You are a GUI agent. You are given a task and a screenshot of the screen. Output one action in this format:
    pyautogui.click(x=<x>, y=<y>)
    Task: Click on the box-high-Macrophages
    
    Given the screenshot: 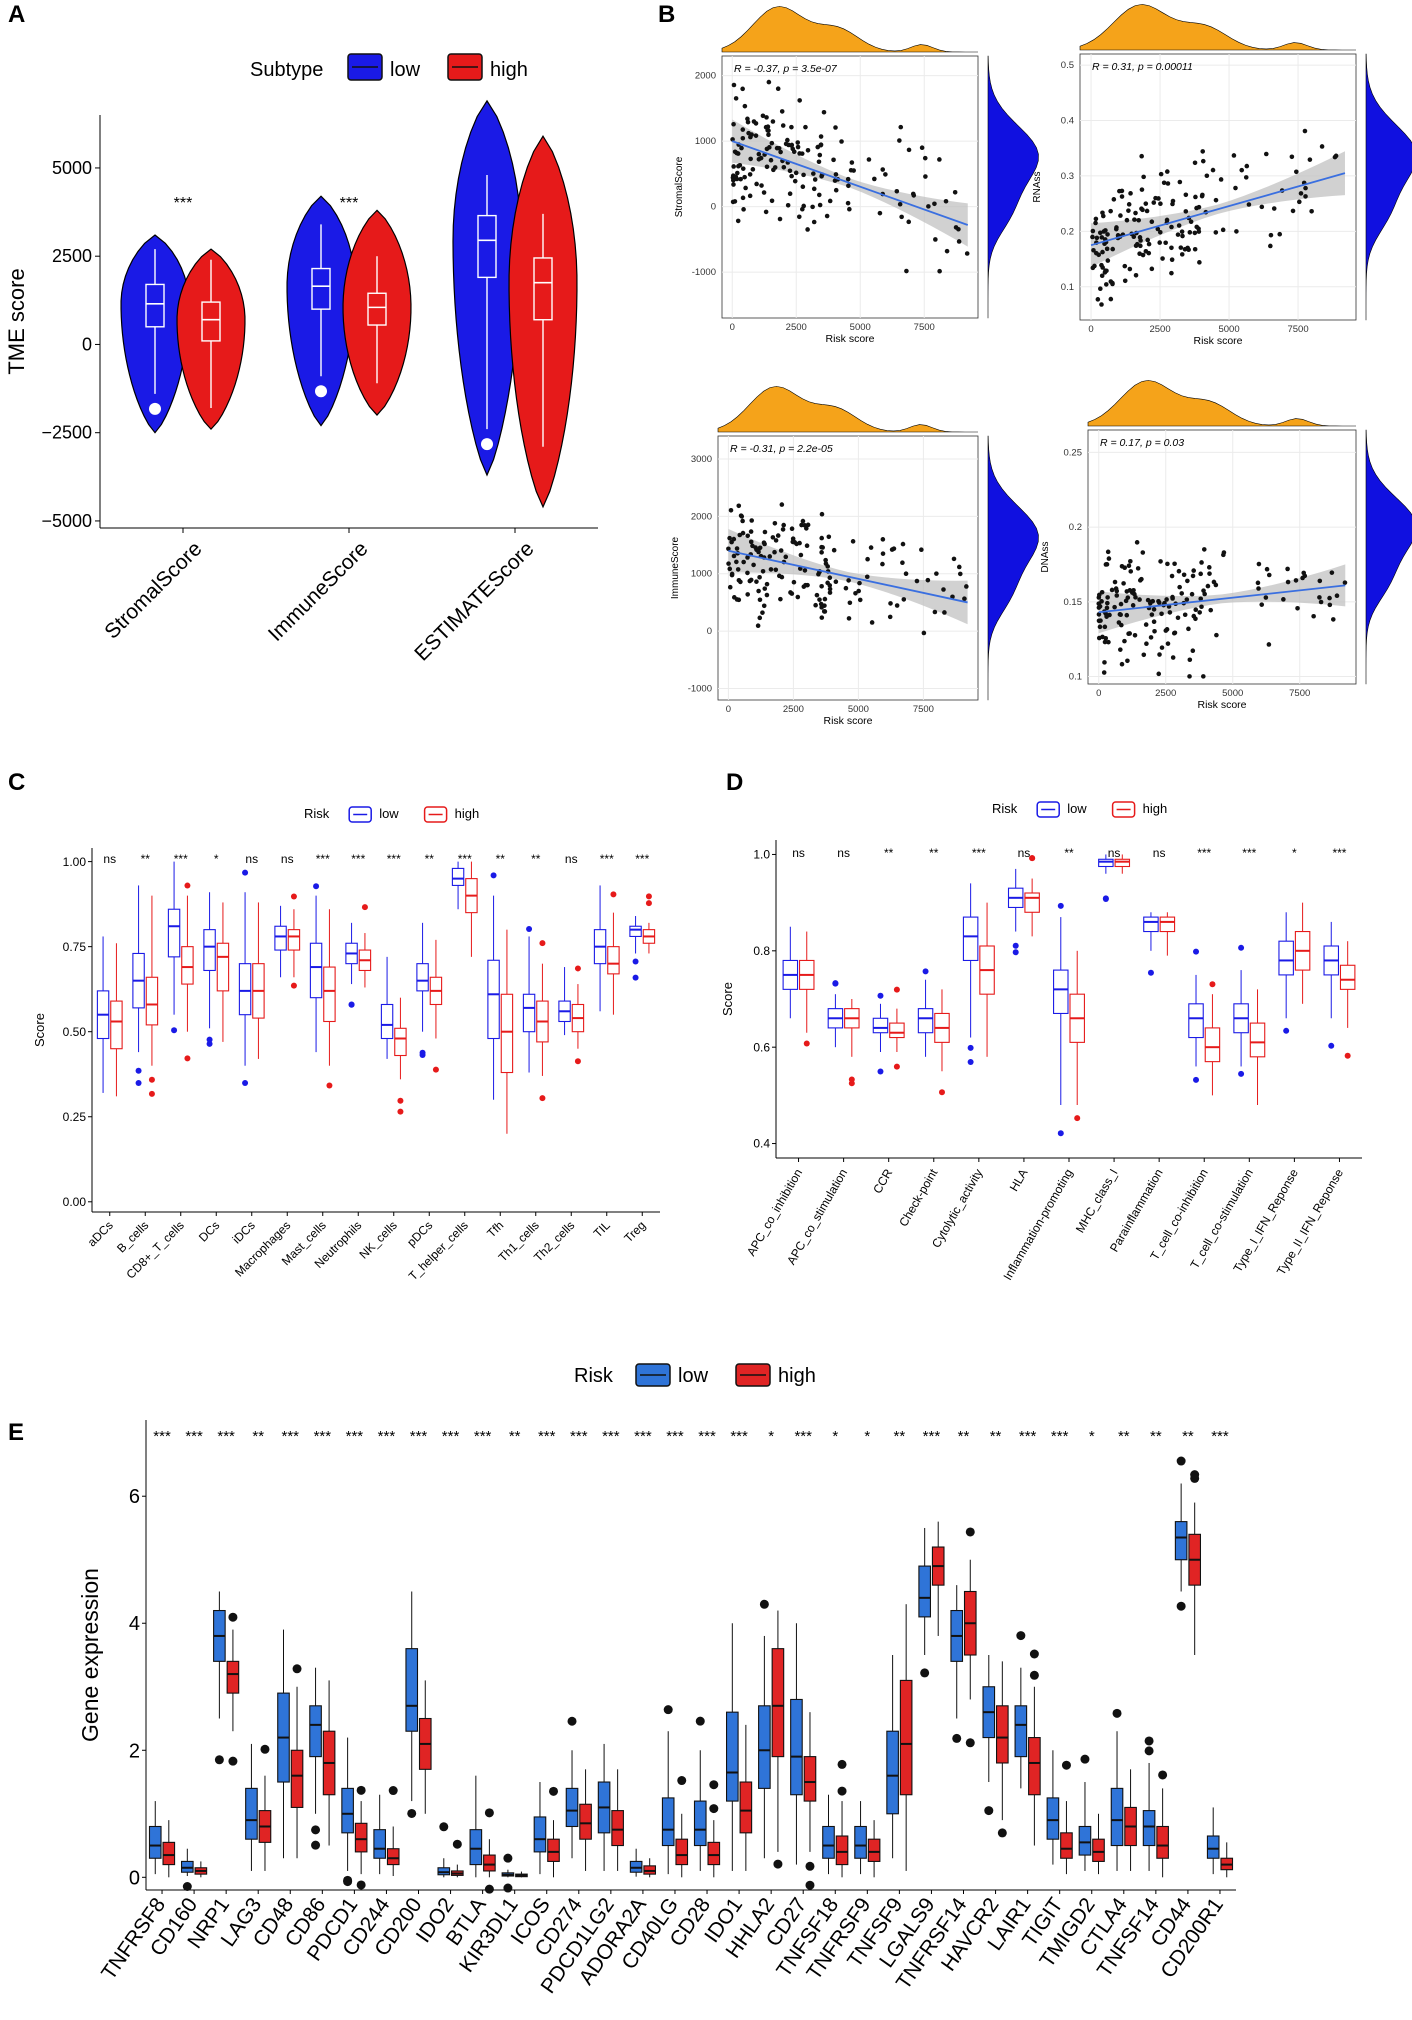 What is the action you would take?
    pyautogui.click(x=294, y=940)
    